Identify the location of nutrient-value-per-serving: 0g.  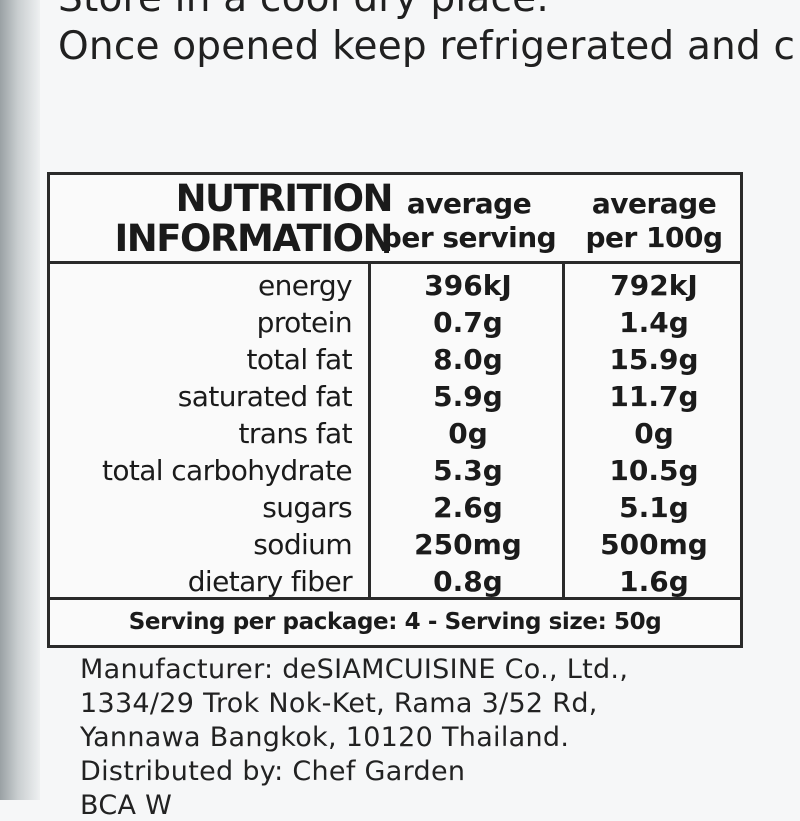
(468, 433).